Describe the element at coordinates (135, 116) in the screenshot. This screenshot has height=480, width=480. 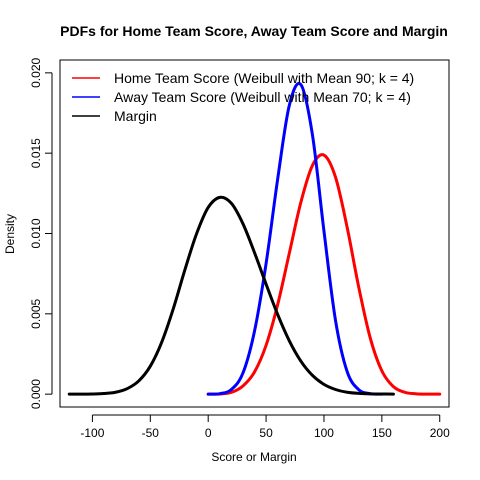
I see `legend-label: Margin` at that location.